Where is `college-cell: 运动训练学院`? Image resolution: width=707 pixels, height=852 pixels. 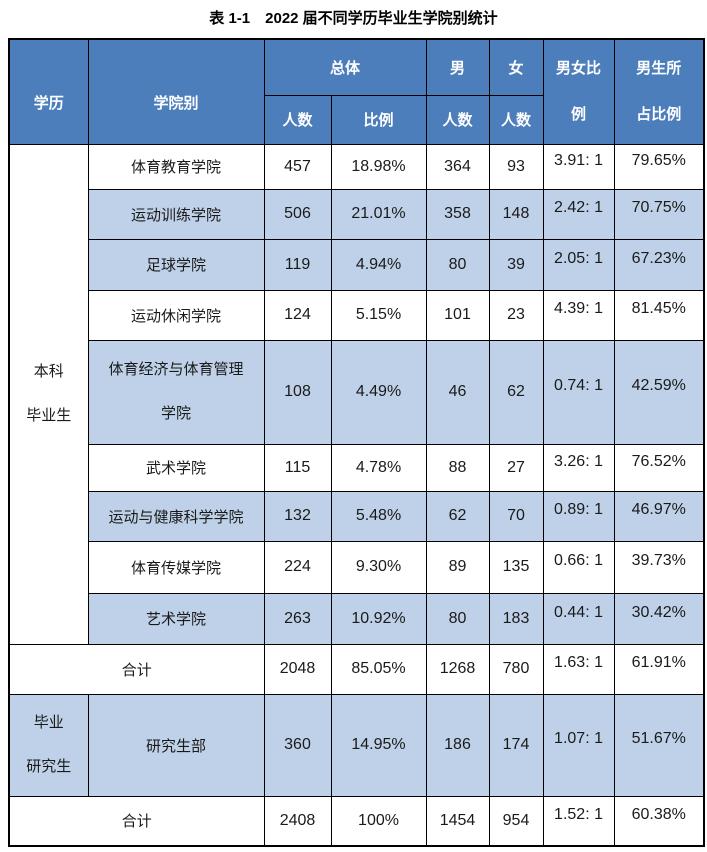 college-cell: 运动训练学院 is located at coordinates (176, 214).